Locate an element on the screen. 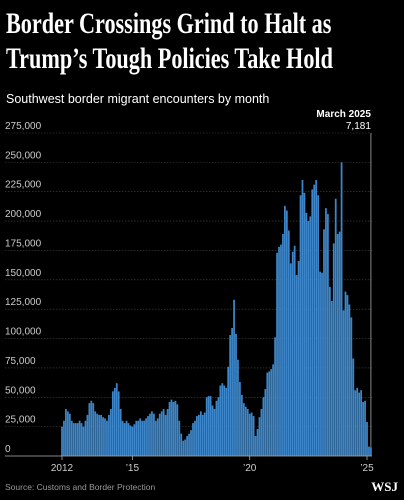 The image size is (404, 500). logo: WSJ is located at coordinates (384, 486).